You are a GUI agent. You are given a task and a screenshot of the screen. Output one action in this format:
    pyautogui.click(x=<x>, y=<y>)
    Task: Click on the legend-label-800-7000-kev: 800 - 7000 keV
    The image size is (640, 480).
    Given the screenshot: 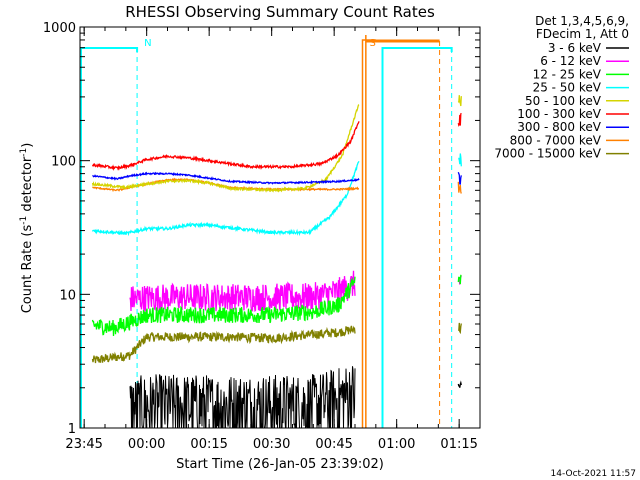 What is the action you would take?
    pyautogui.click(x=556, y=140)
    